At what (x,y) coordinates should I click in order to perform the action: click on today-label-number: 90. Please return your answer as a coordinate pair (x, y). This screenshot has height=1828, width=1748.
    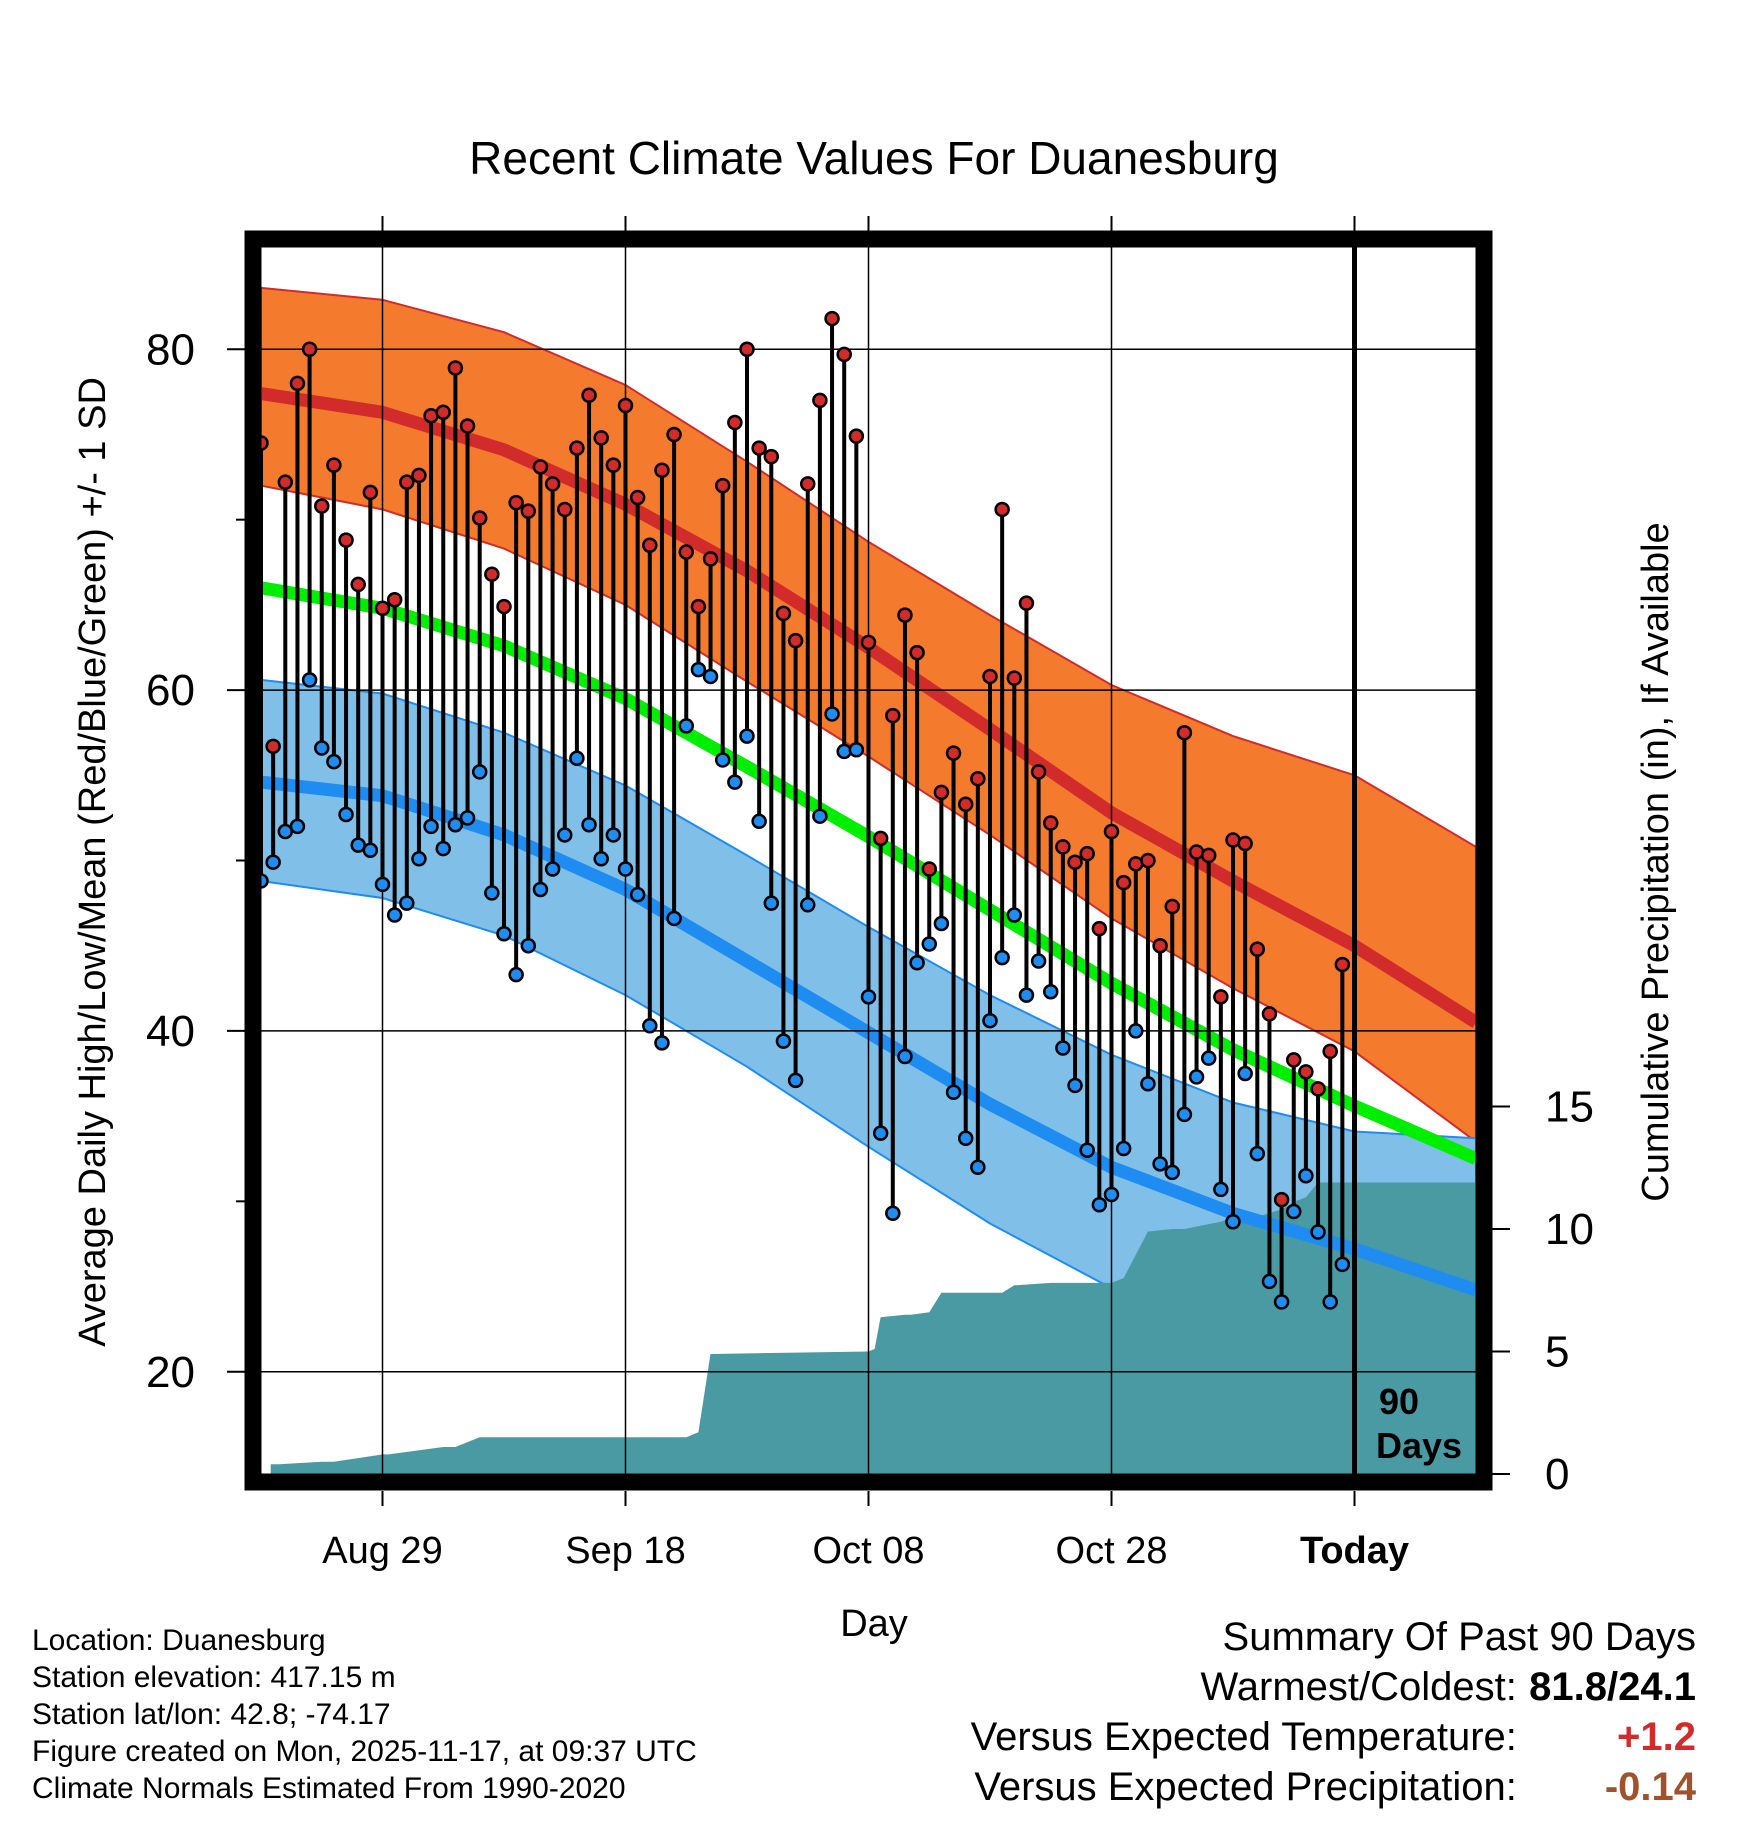
    Looking at the image, I should click on (1399, 1401).